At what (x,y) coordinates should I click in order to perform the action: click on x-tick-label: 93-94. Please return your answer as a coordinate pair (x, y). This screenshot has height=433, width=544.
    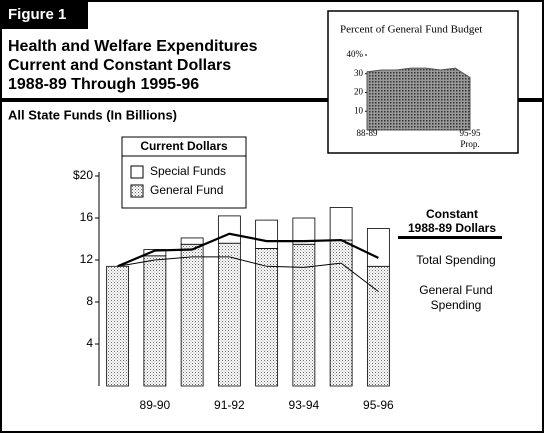
    Looking at the image, I should click on (304, 405).